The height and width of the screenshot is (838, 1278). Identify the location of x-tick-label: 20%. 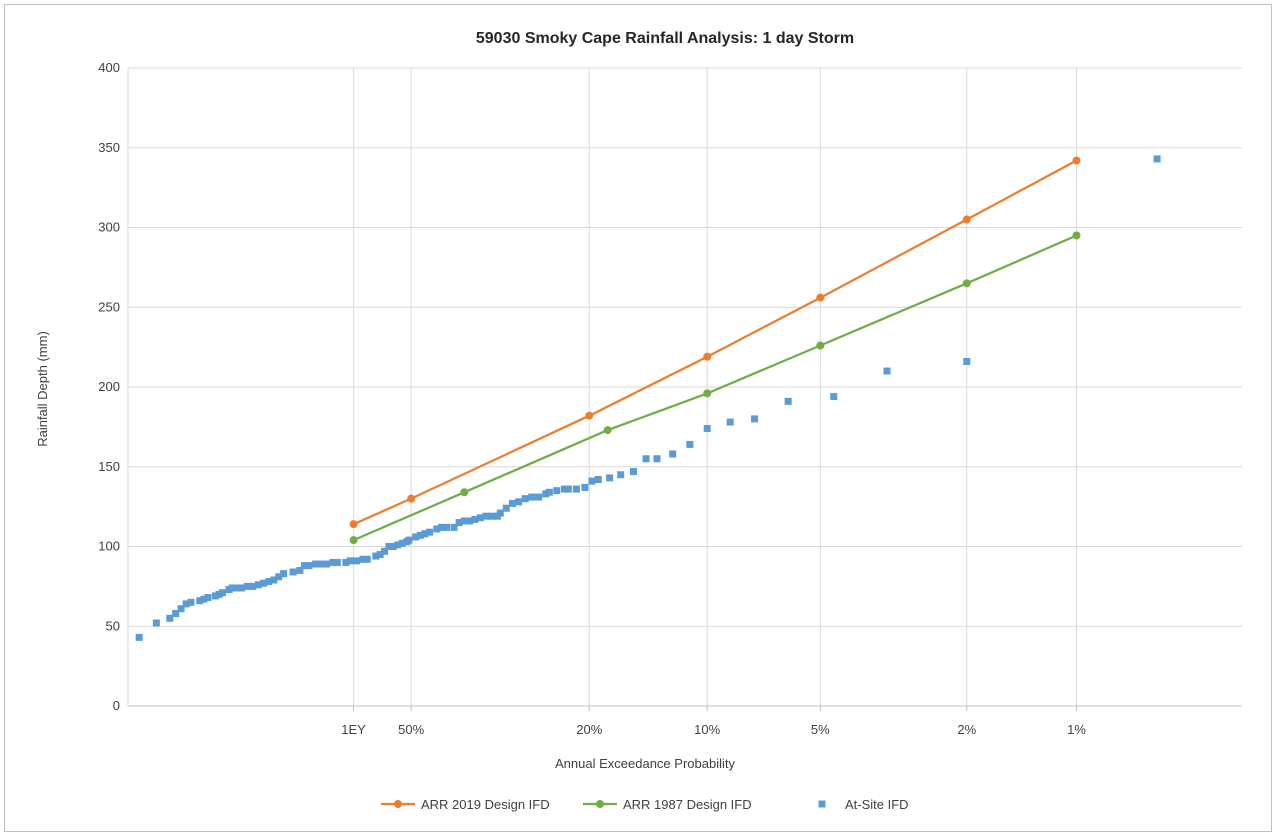
(589, 729).